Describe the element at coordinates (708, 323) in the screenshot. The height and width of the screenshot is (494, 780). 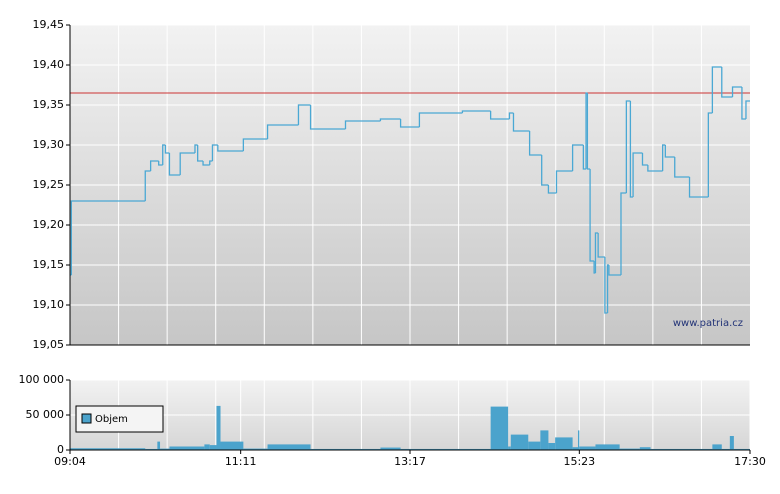
I see `watermark: www.patria.cz` at that location.